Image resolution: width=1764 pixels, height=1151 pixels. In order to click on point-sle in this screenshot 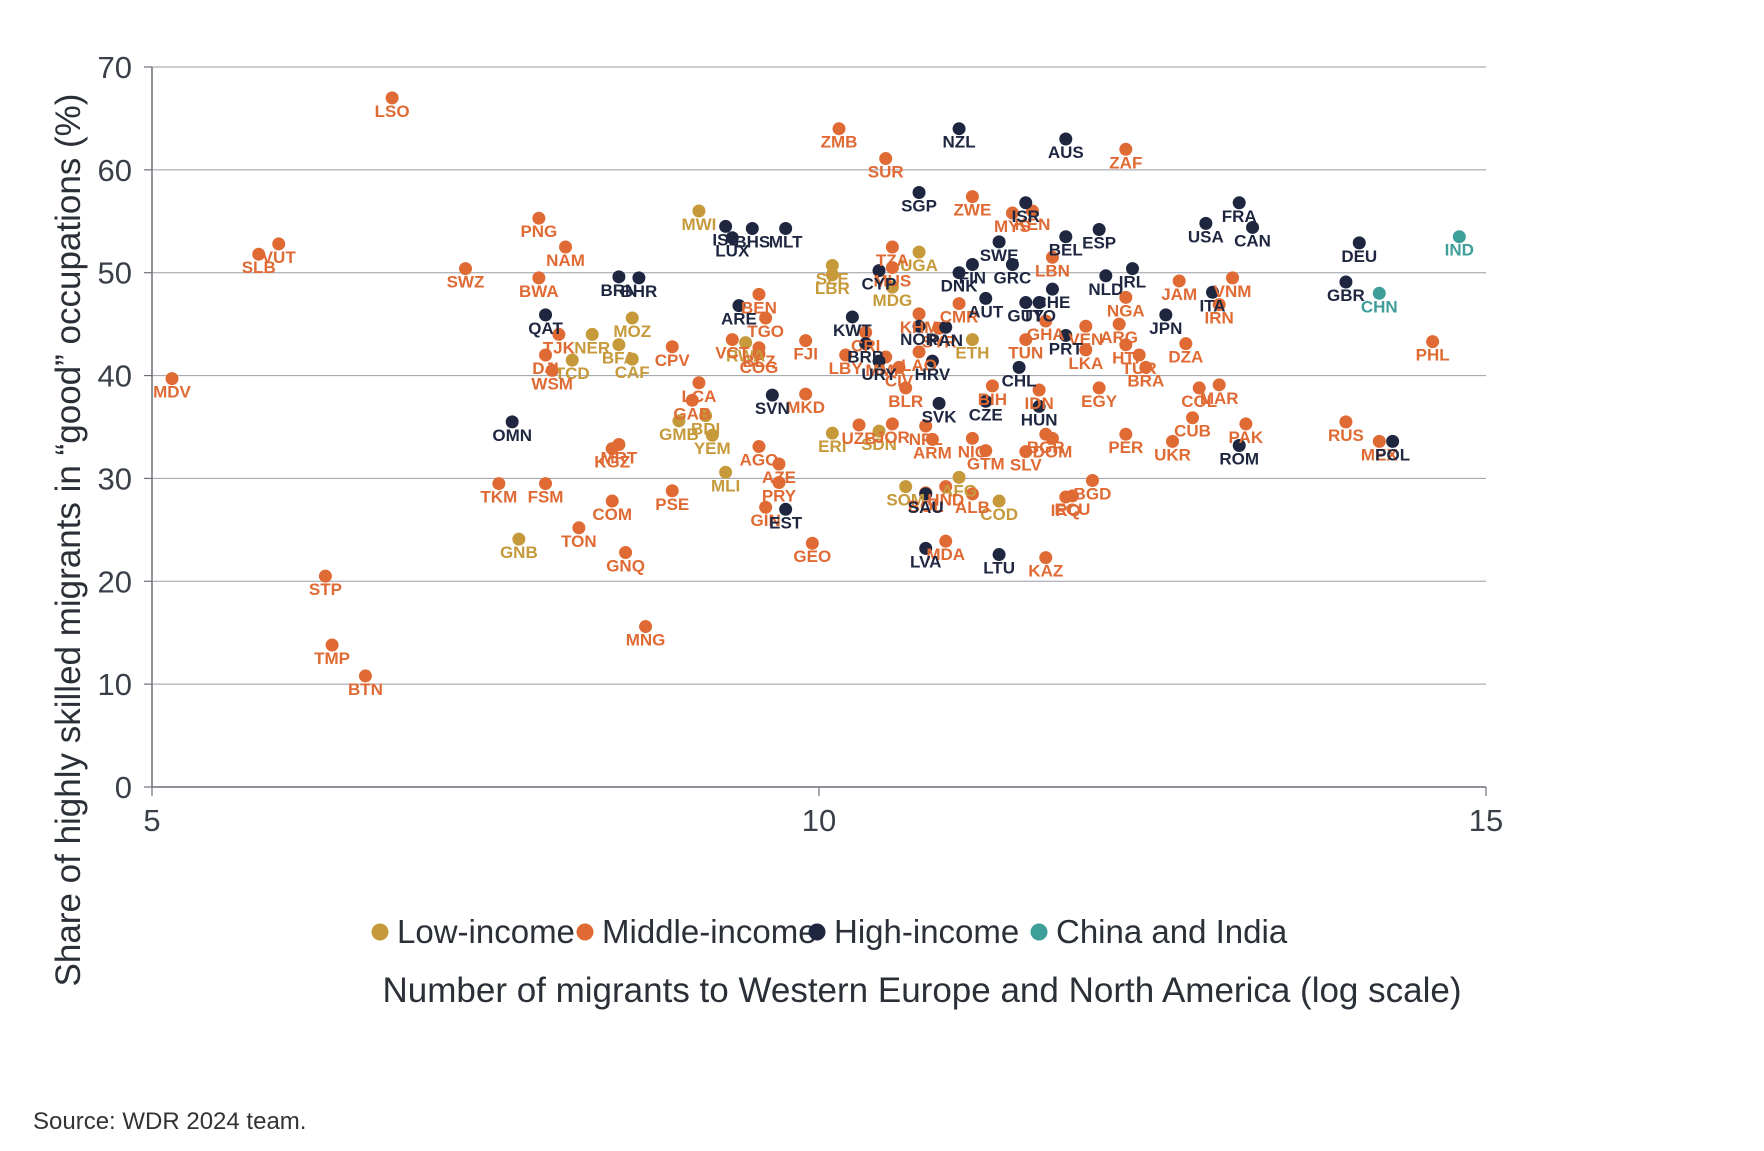, I will do `click(832, 266)`.